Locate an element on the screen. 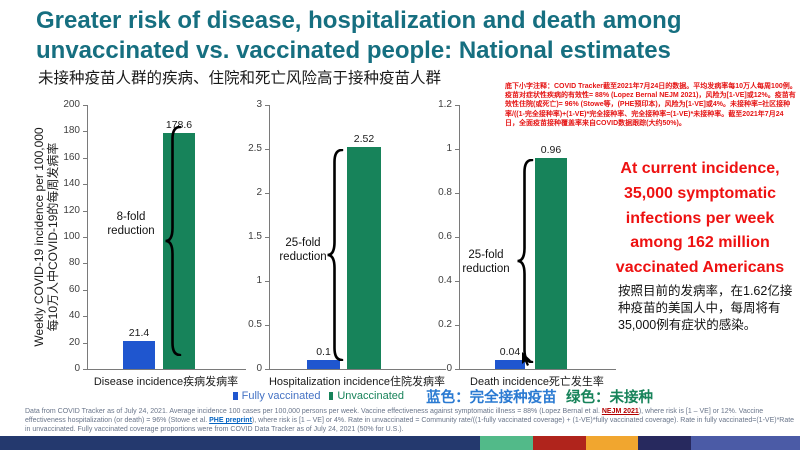 The image size is (800, 450). y-tick-label: 3 is located at coordinates (259, 104).